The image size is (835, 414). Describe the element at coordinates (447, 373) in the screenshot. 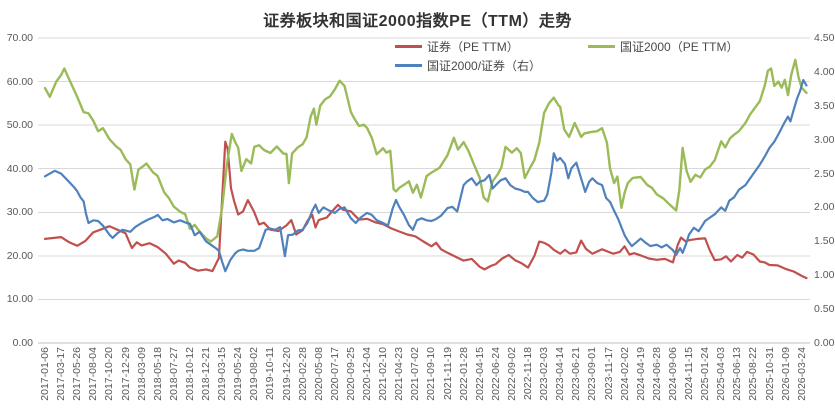

I see `x-axis-tick-label: 2021-11-19` at that location.